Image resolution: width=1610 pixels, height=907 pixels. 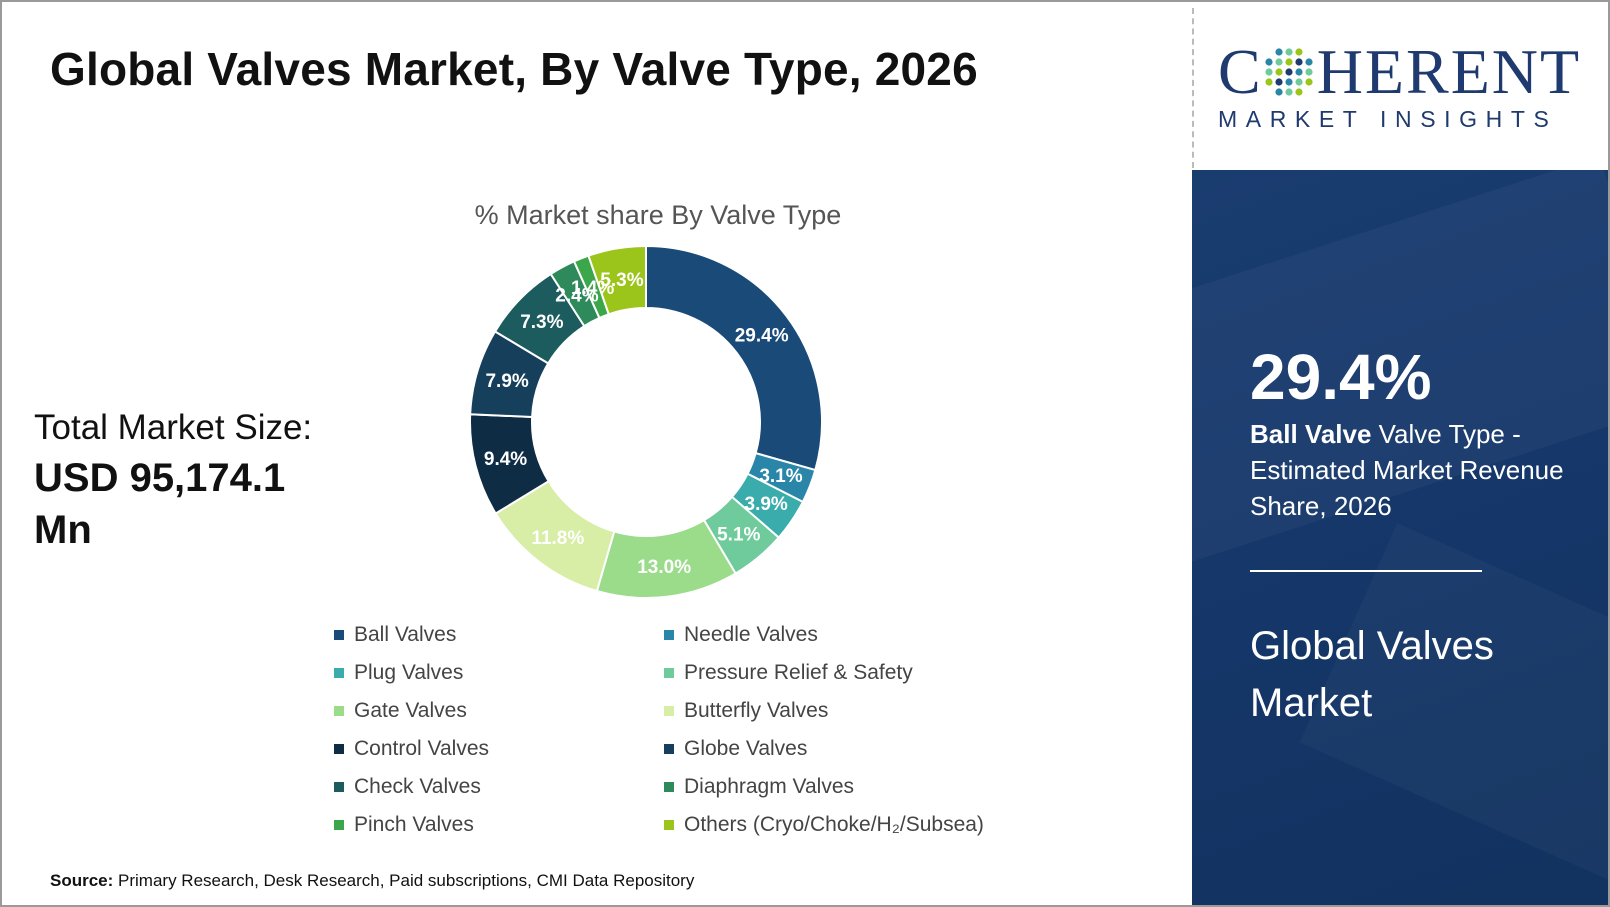 I want to click on legend-item: Gate Valves, so click(x=499, y=710).